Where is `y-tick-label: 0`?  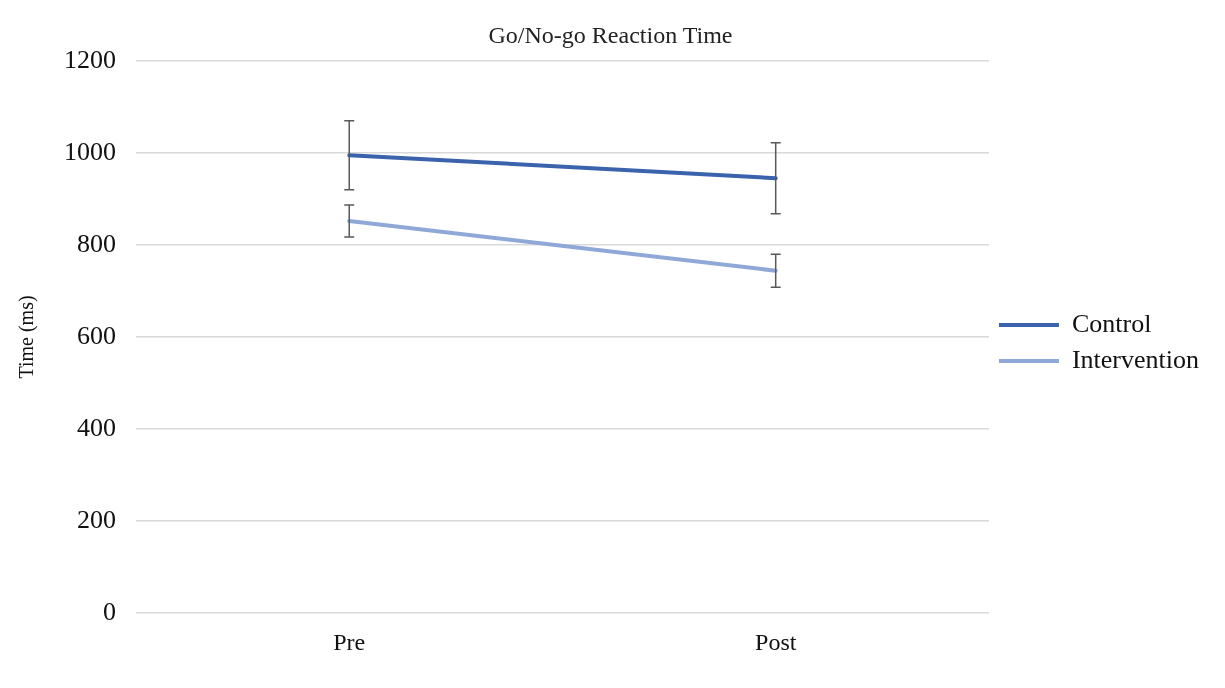 y-tick-label: 0 is located at coordinates (109, 612).